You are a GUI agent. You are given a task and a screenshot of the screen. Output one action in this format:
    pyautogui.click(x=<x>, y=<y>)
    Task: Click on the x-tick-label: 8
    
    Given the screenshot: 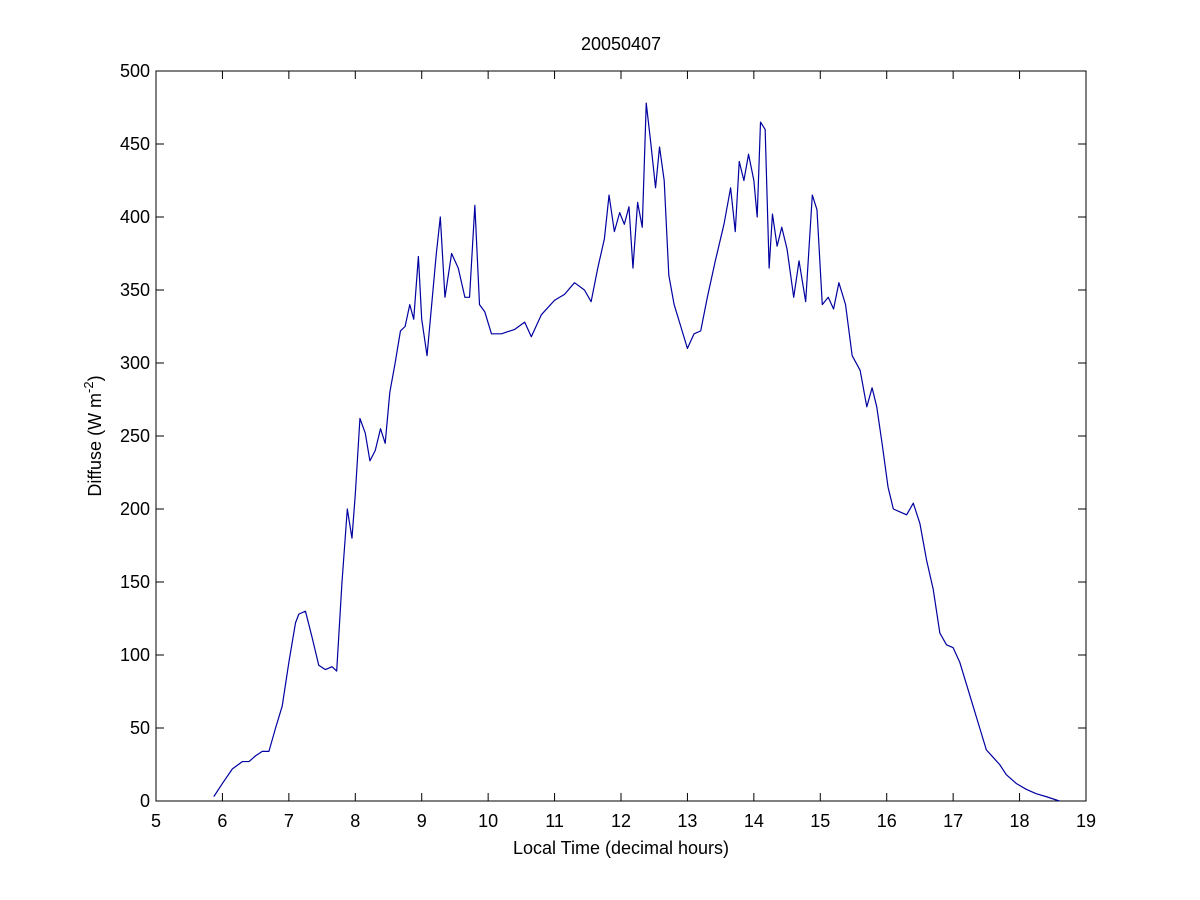 What is the action you would take?
    pyautogui.click(x=355, y=821)
    